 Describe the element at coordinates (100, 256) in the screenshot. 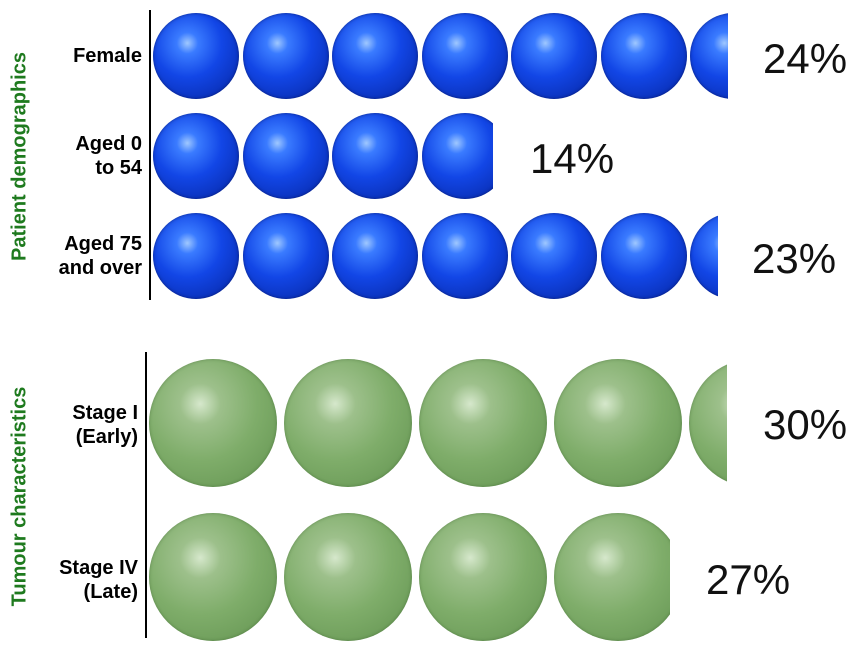

I see `row-label-aged-75: Aged 75 and over` at that location.